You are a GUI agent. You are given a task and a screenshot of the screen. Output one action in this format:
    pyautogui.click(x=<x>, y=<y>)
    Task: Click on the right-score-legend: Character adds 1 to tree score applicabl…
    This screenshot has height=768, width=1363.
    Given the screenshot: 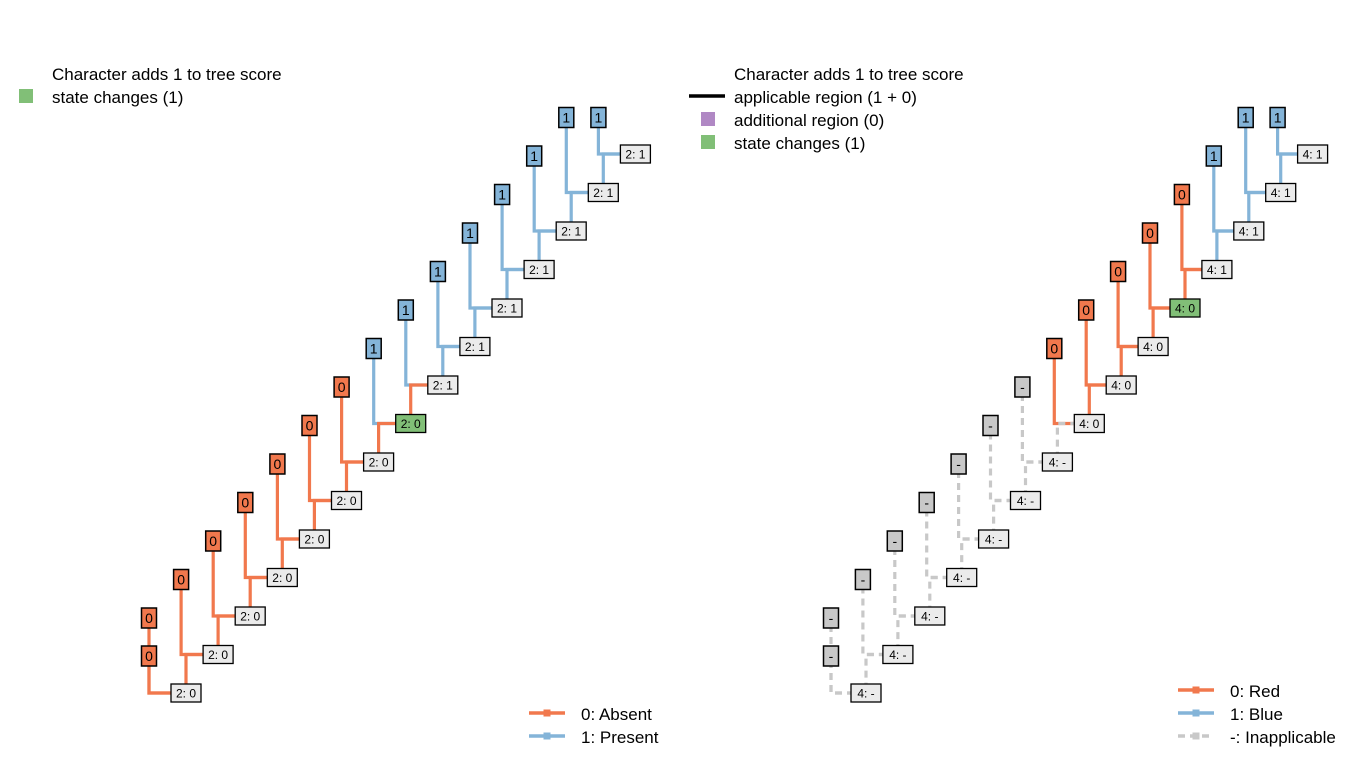 What is the action you would take?
    pyautogui.click(x=826, y=109)
    